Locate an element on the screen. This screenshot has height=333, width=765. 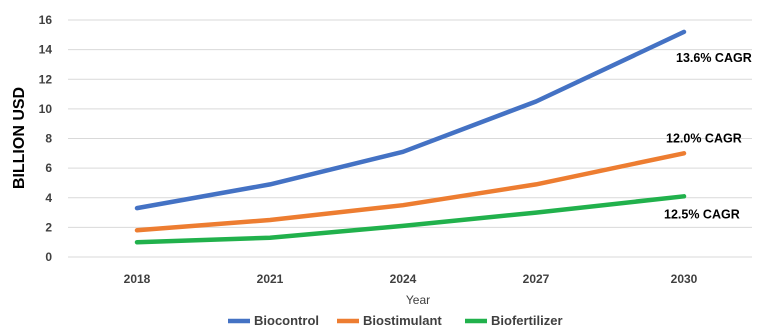
cagr-label: 12.5% CAGR is located at coordinates (702, 214).